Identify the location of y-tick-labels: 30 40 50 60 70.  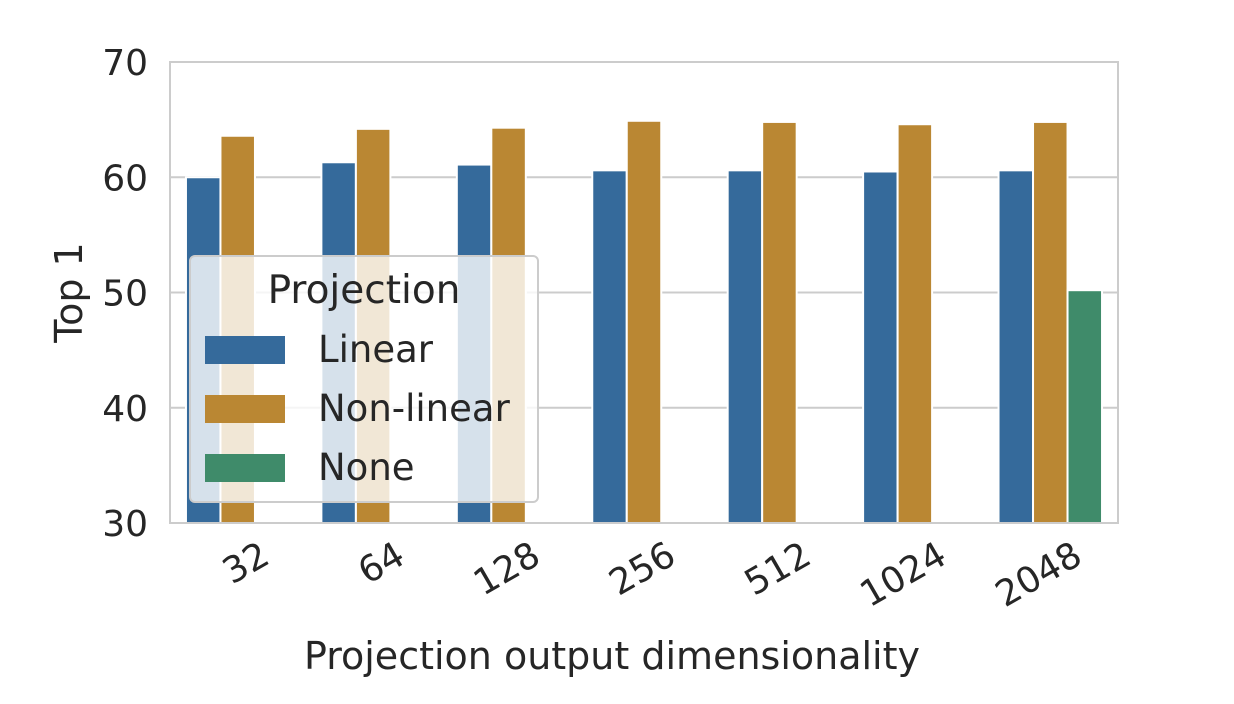
(125, 294).